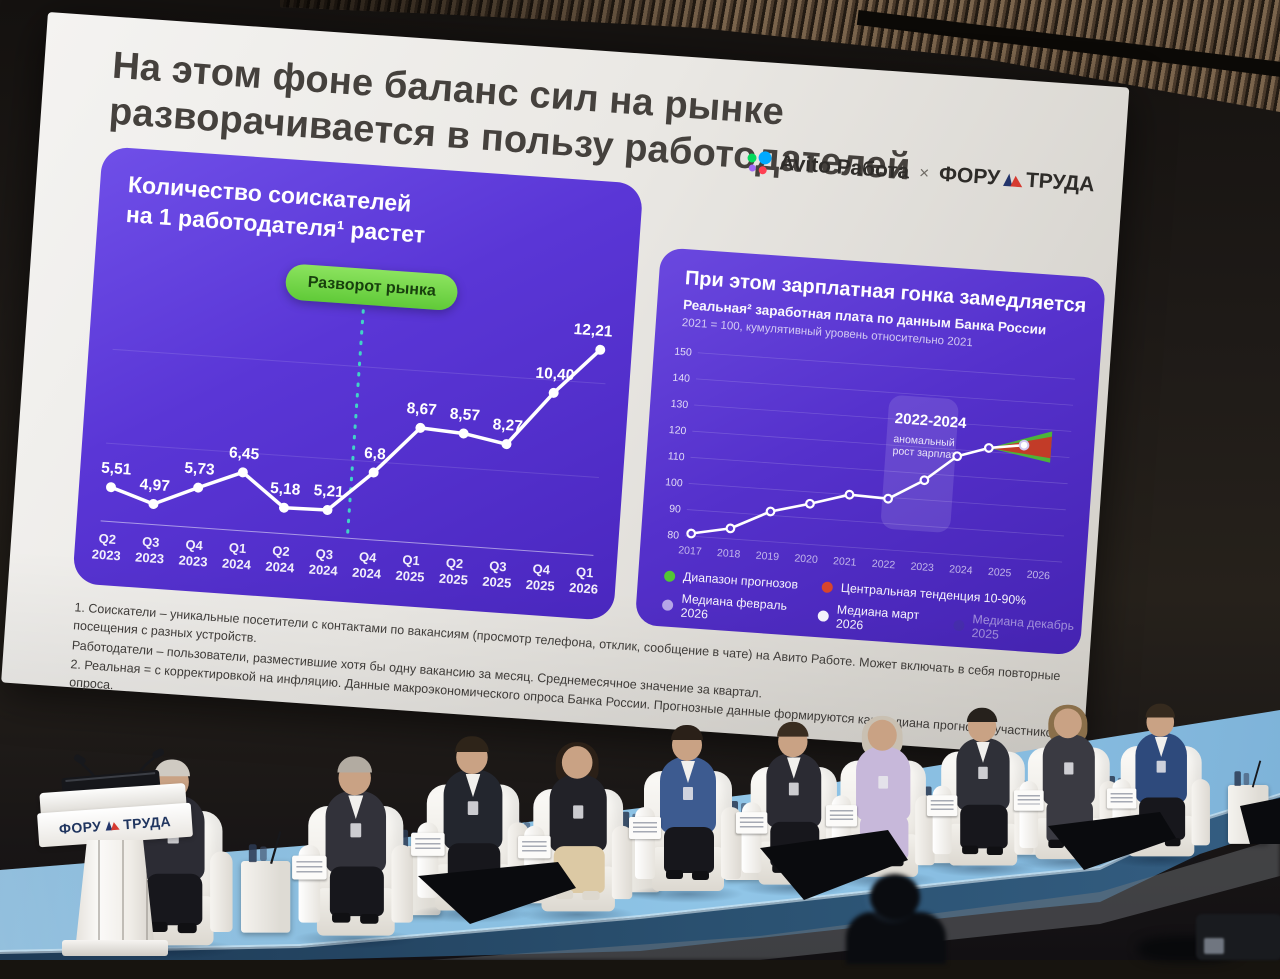 The width and height of the screenshot is (1280, 979). I want to click on data-point-label: 8,67, so click(421, 409).